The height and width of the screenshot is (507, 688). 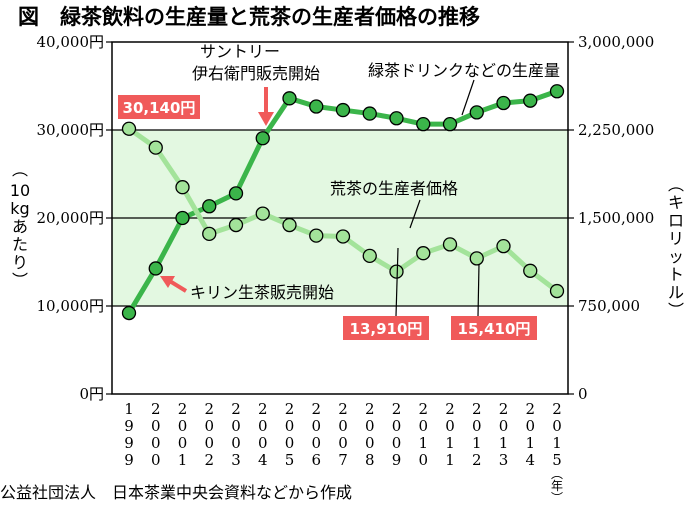 What do you see at coordinates (343, 460) in the screenshot?
I see `x-tick-digit: 7` at bounding box center [343, 460].